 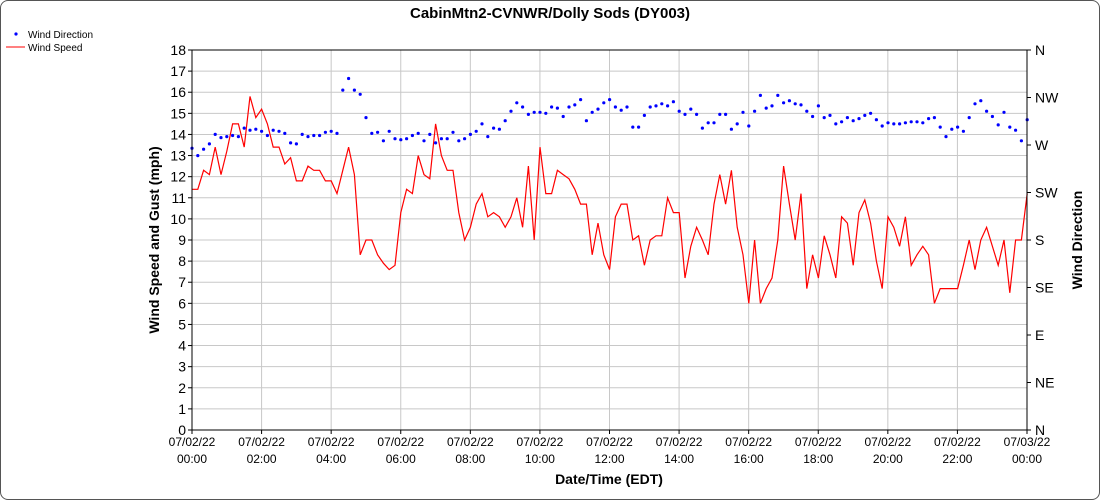 I want to click on y-tick-label: 17, so click(x=178, y=71).